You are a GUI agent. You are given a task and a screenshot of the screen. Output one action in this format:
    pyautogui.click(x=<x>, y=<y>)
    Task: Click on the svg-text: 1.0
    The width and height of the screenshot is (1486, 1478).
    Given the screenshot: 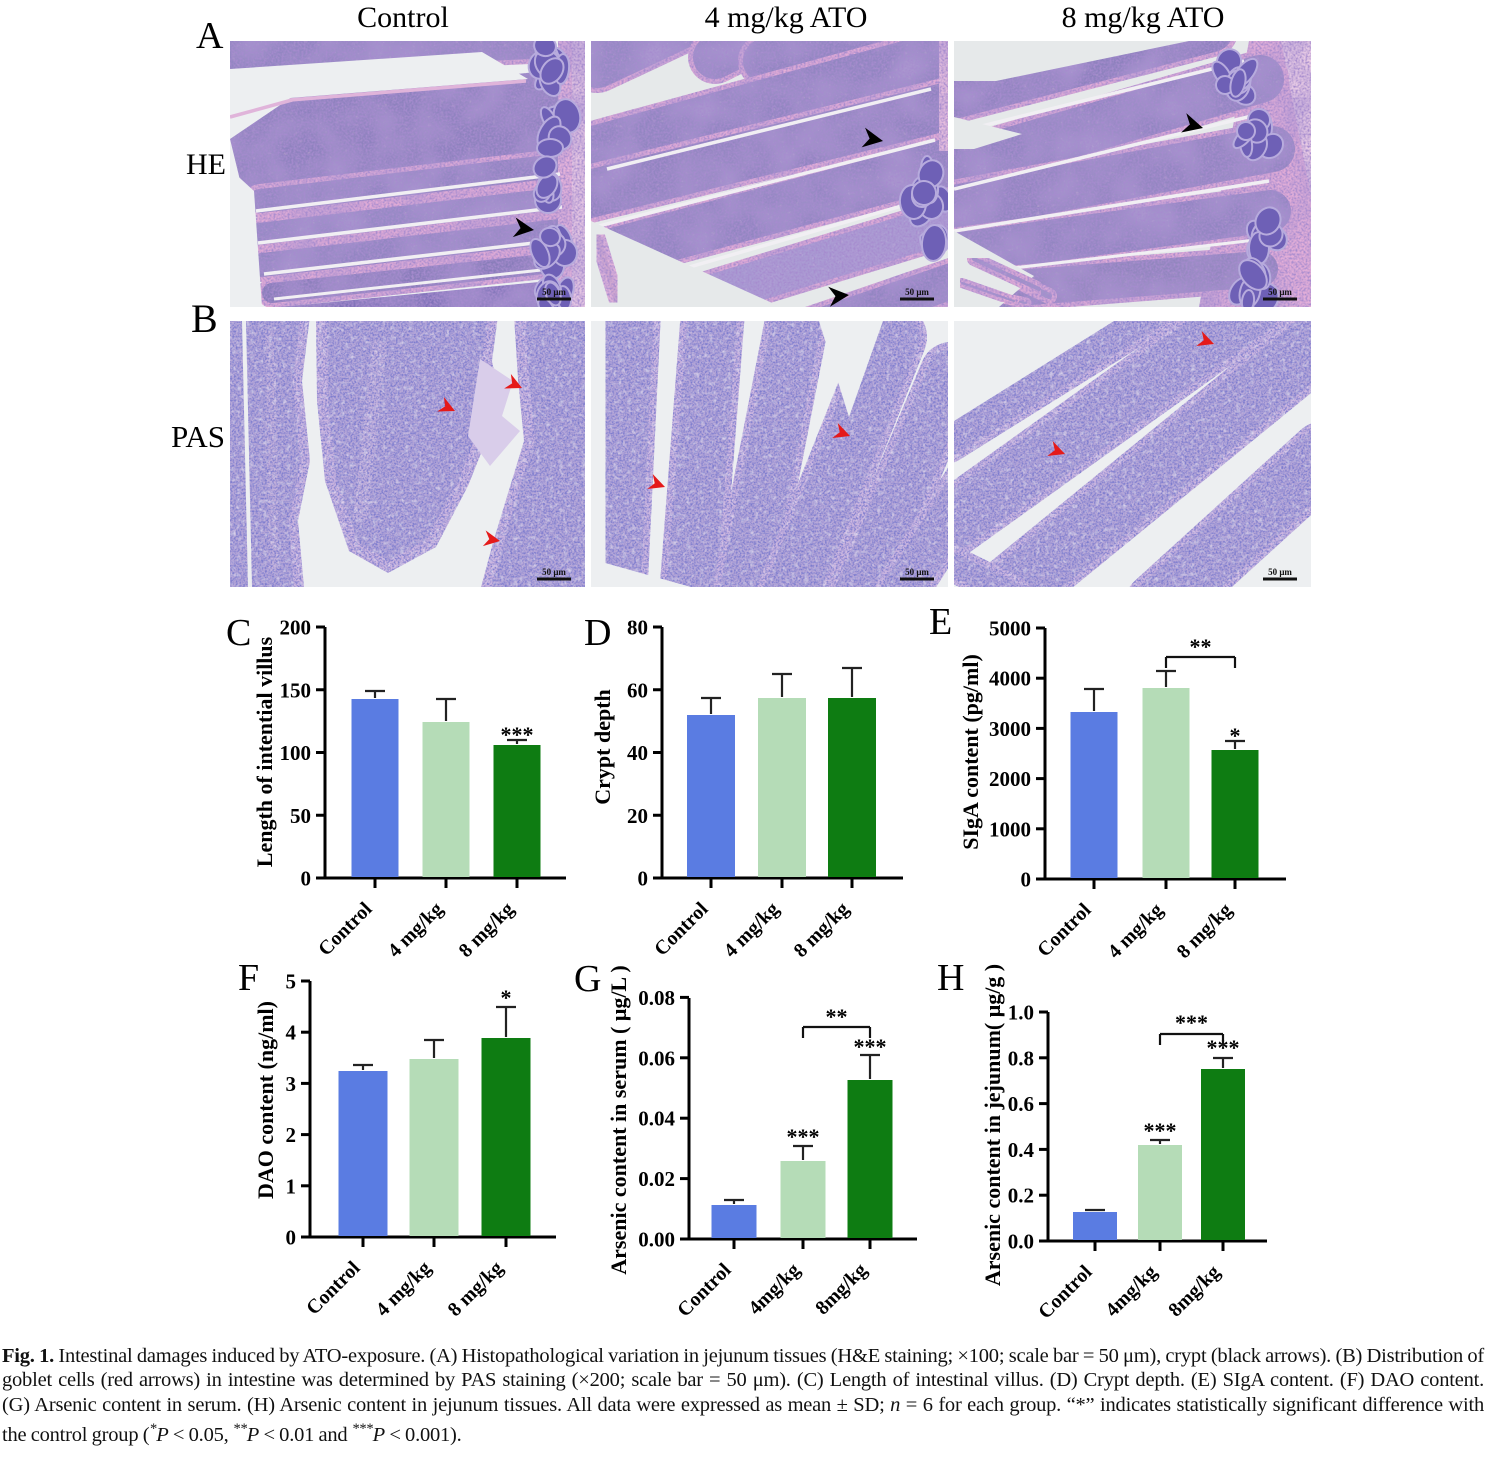 What is the action you would take?
    pyautogui.click(x=1021, y=1013)
    